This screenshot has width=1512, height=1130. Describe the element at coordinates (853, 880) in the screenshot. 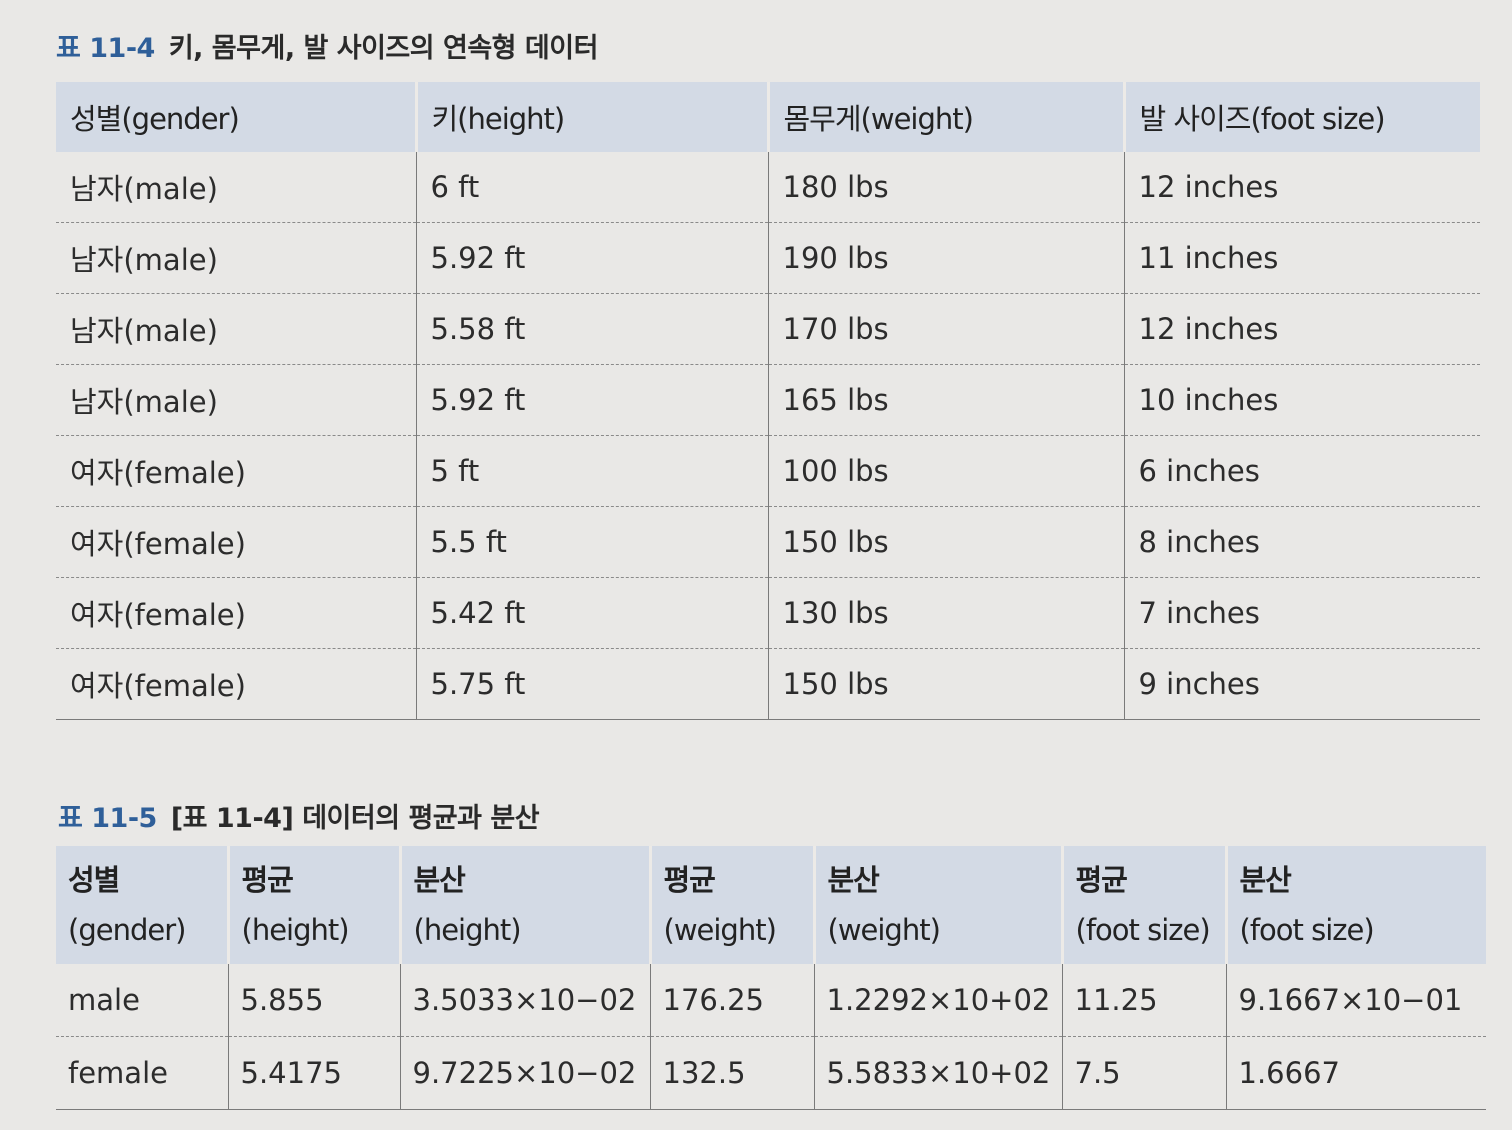

I see `header-variance-weight-ko: 분산` at that location.